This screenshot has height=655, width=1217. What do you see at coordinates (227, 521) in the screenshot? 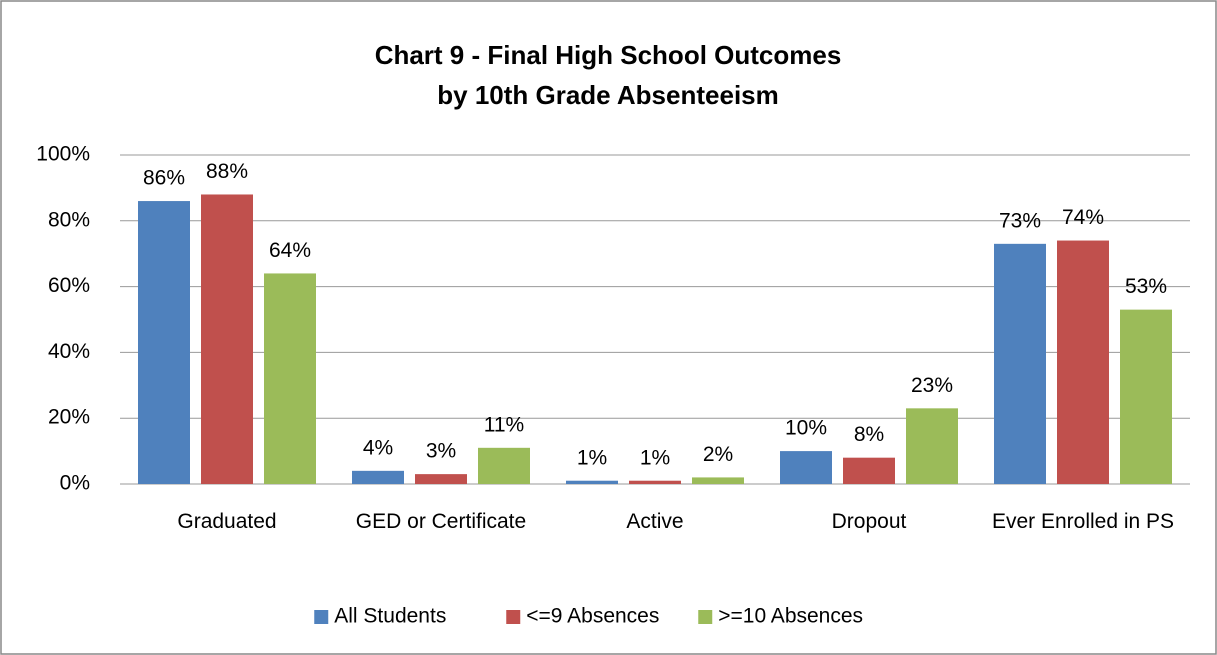
I see `x-tick-label: Graduated` at bounding box center [227, 521].